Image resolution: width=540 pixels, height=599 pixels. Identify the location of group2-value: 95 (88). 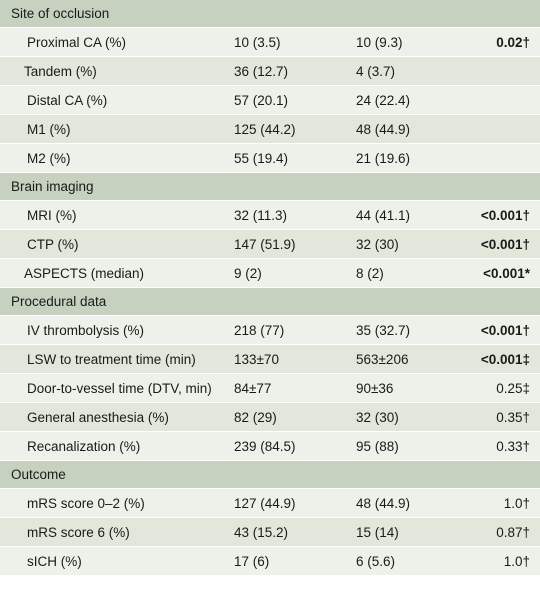
(412, 446).